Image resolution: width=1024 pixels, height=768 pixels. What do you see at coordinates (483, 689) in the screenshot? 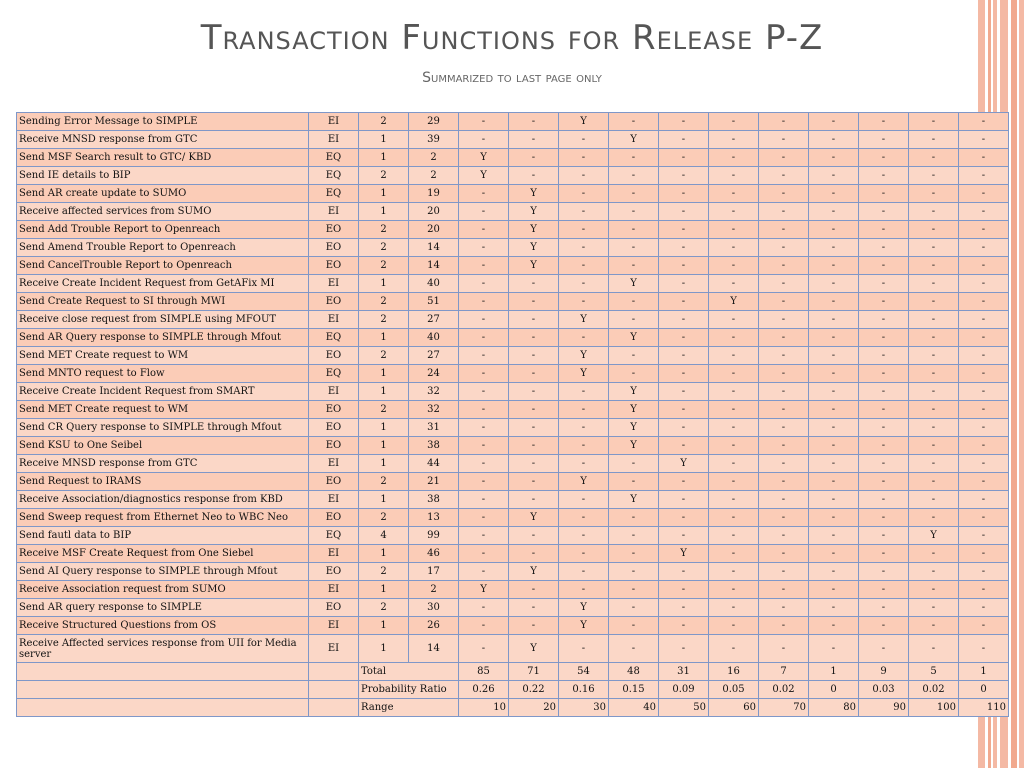
I see `probability-value-cell: 0.26` at bounding box center [483, 689].